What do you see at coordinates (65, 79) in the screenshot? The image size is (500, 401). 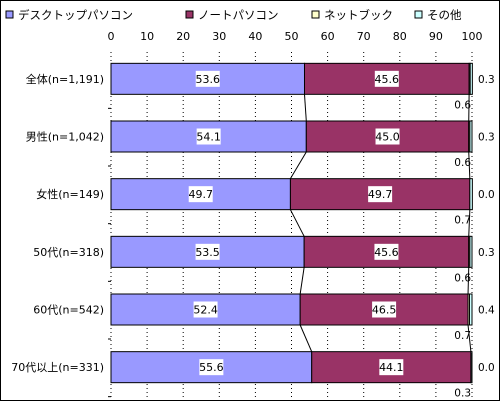 I see `category-label: 全体(n=1,191)` at bounding box center [65, 79].